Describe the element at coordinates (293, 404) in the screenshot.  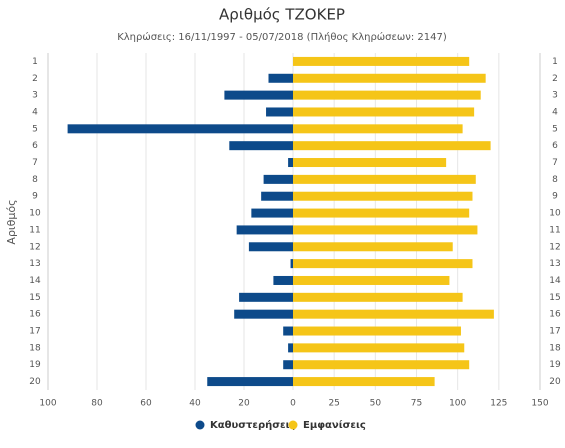
I see `x-tick-label: 0` at that location.